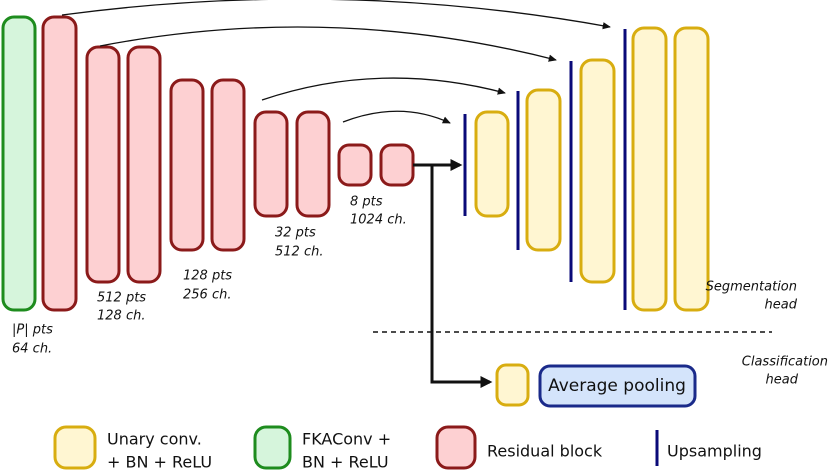 This screenshot has width=830, height=473. Describe the element at coordinates (32, 349) in the screenshot. I see `size-label: 64 ch.` at that location.